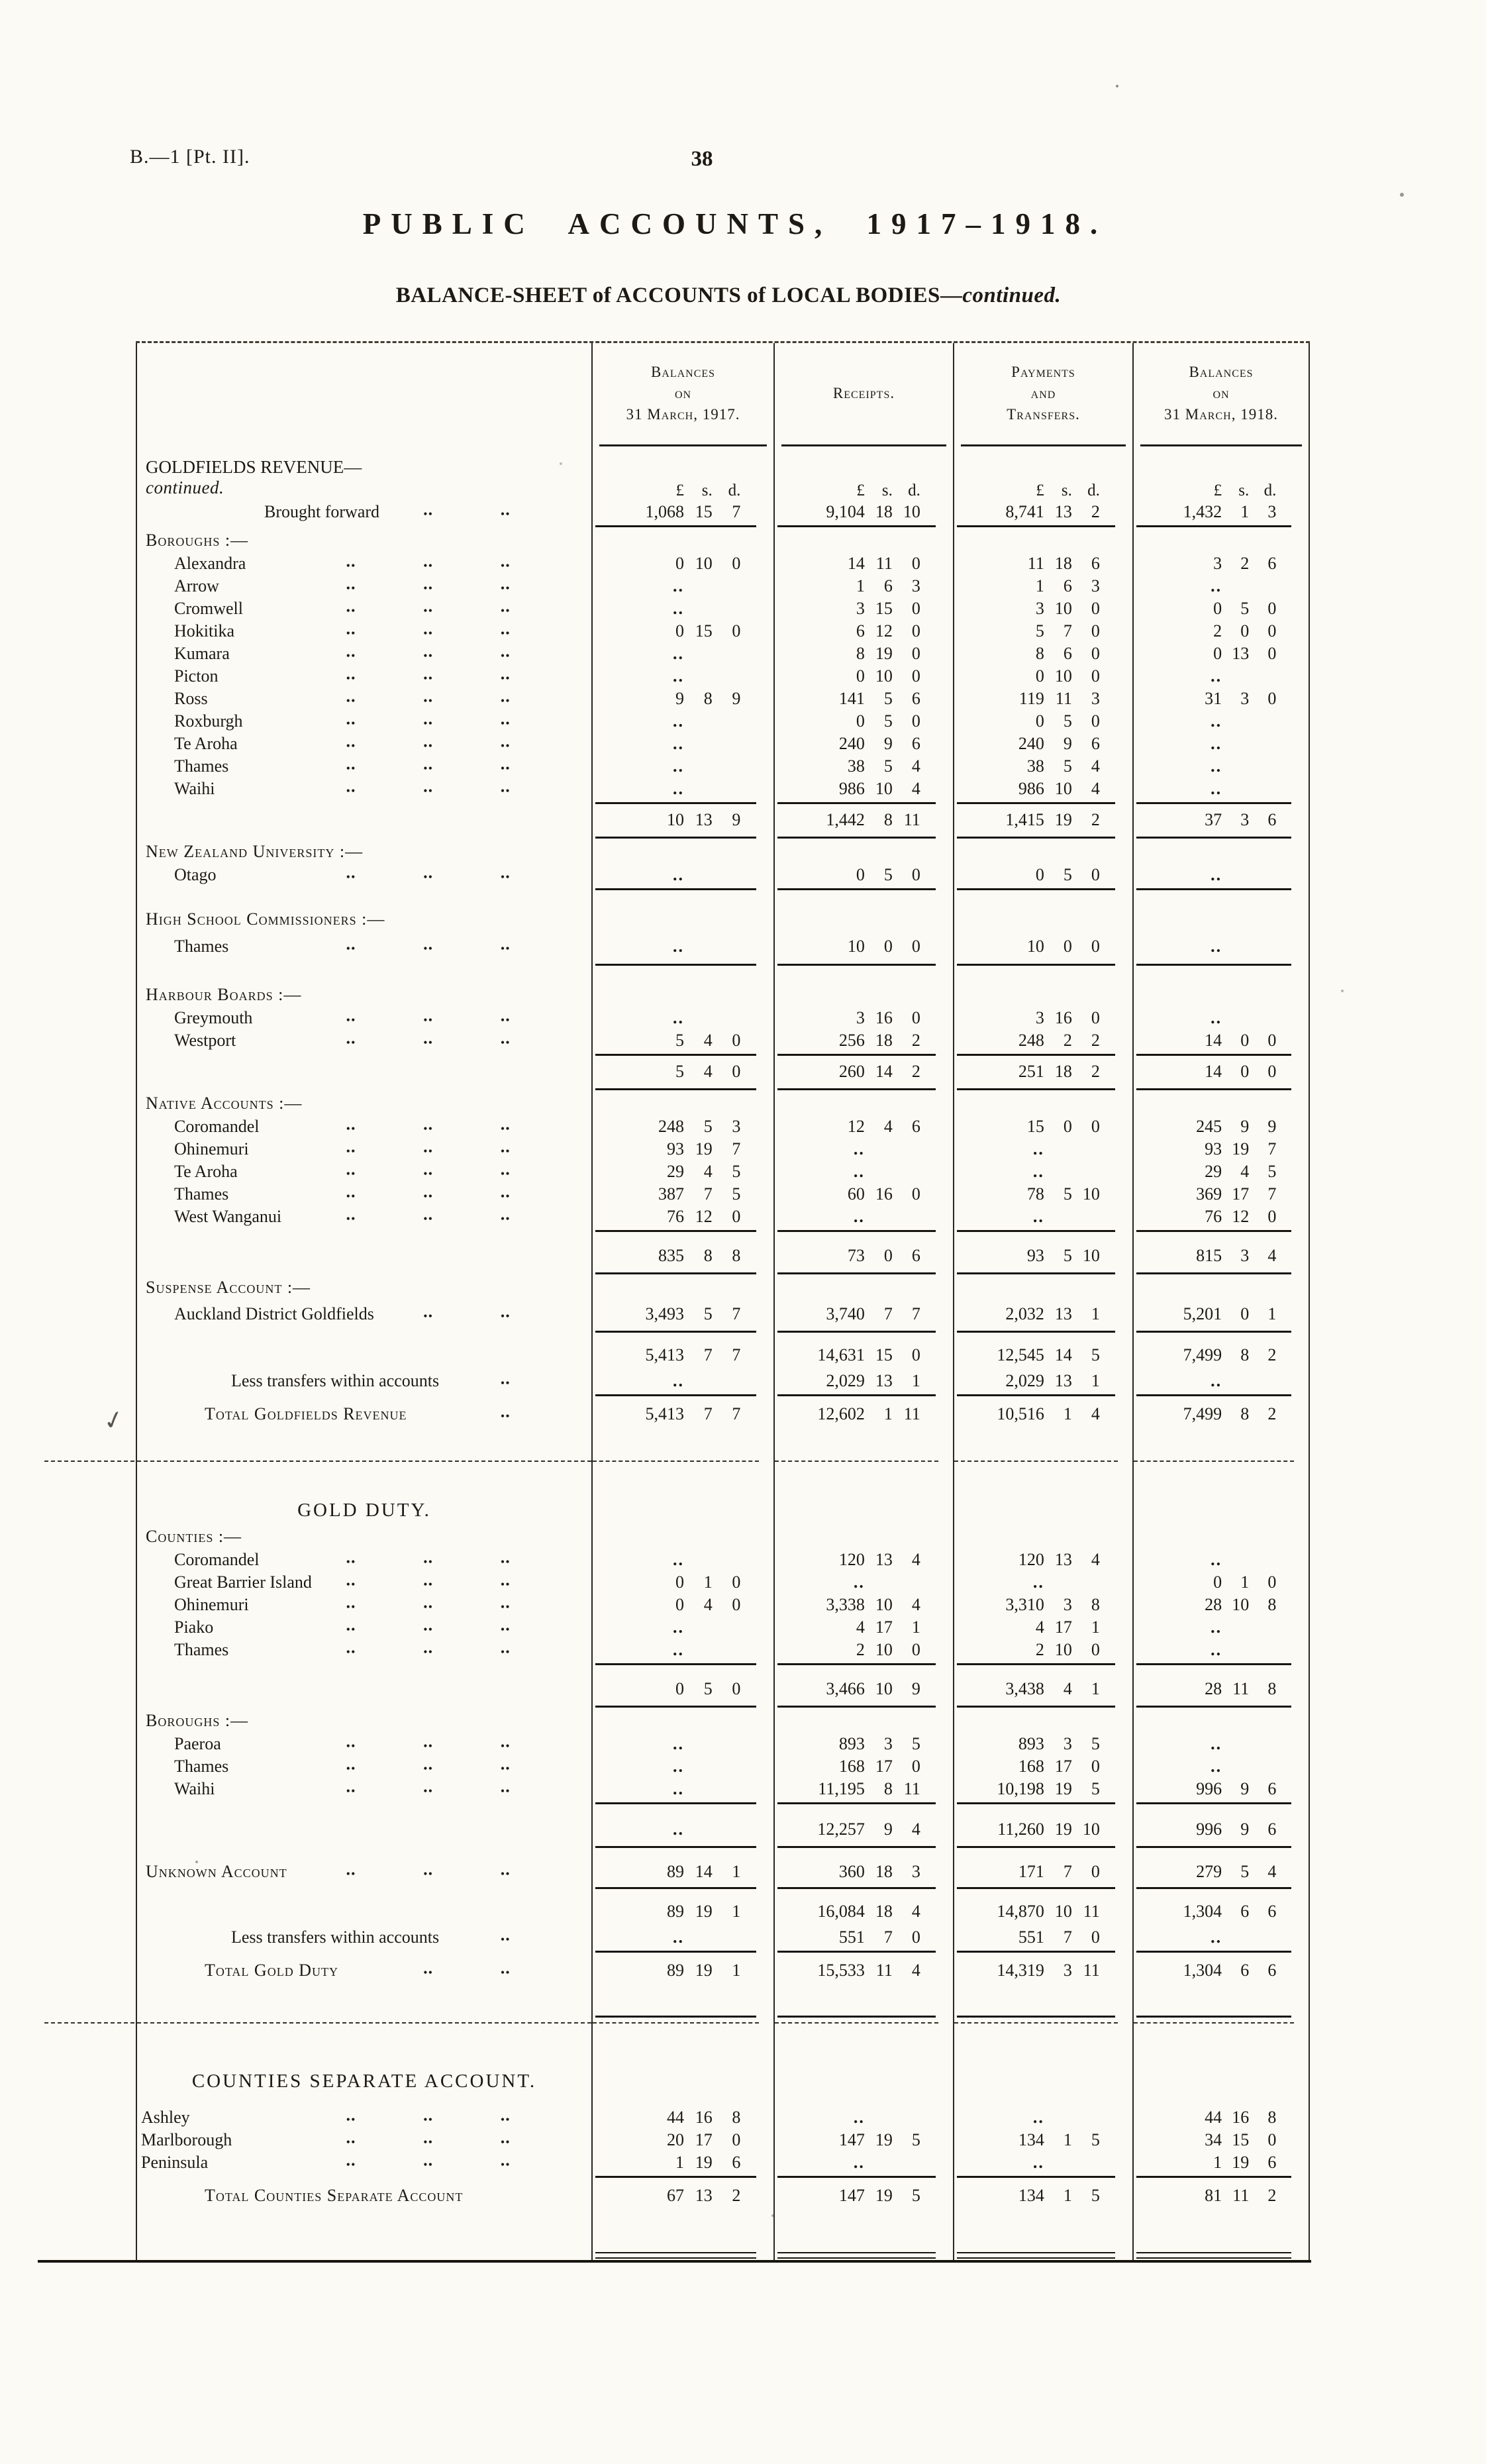 The height and width of the screenshot is (2464, 1486). What do you see at coordinates (723, 1103) in the screenshot?
I see `table-row: Native Accounts :—` at bounding box center [723, 1103].